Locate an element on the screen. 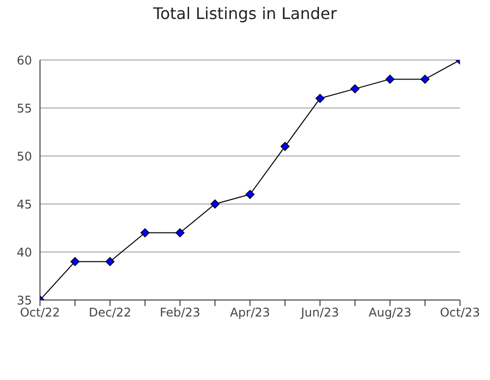 The image size is (490, 380). y-tick-label: 50 is located at coordinates (24, 156).